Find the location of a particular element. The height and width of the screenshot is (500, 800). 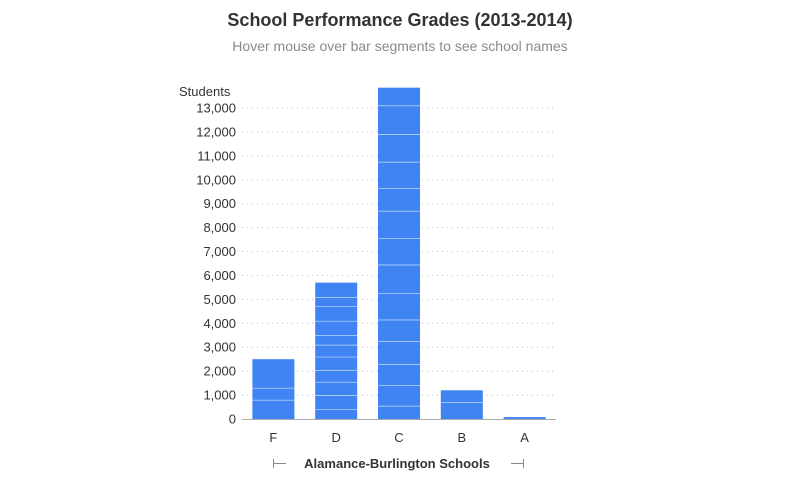

x-tick-label: B is located at coordinates (461, 437).